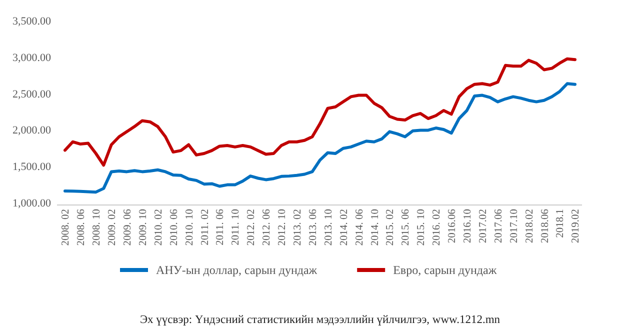 The image size is (641, 333). I want to click on x-tick-label: 2011. 10, so click(236, 227).